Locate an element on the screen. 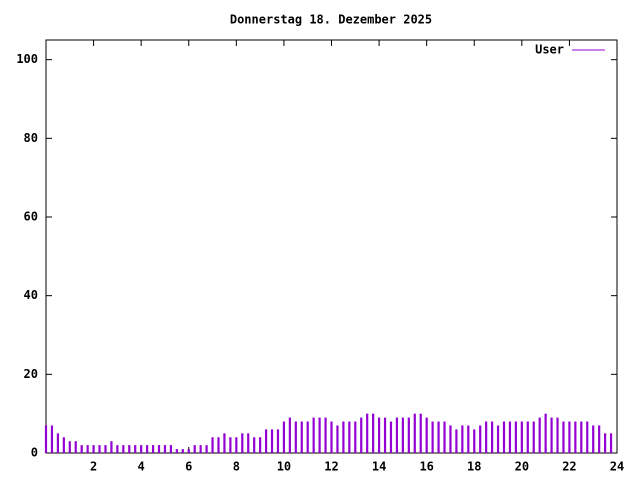 The height and width of the screenshot is (484, 640). x-tick-label: 6 is located at coordinates (188, 467).